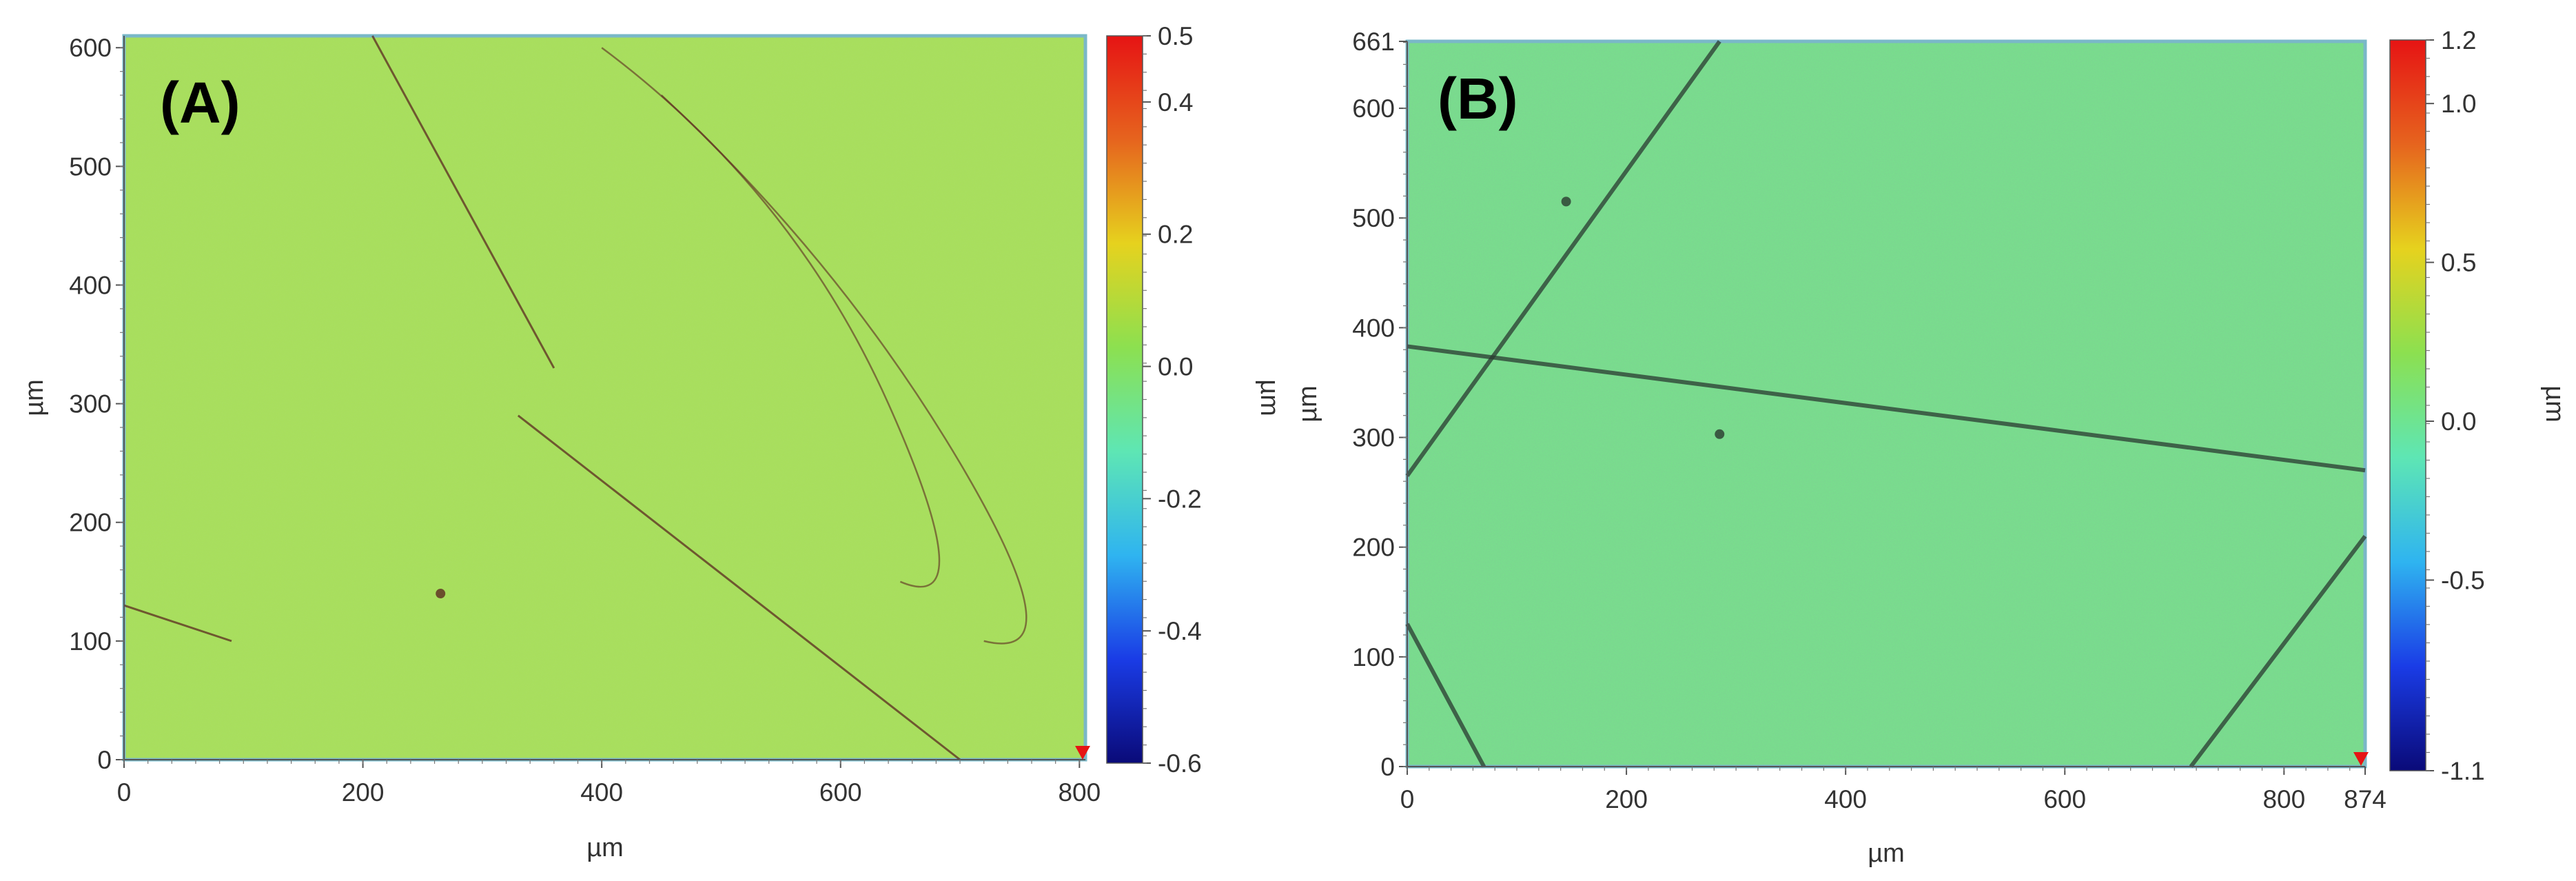  Describe the element at coordinates (844, 369) in the screenshot. I see `scratch-arc` at that location.